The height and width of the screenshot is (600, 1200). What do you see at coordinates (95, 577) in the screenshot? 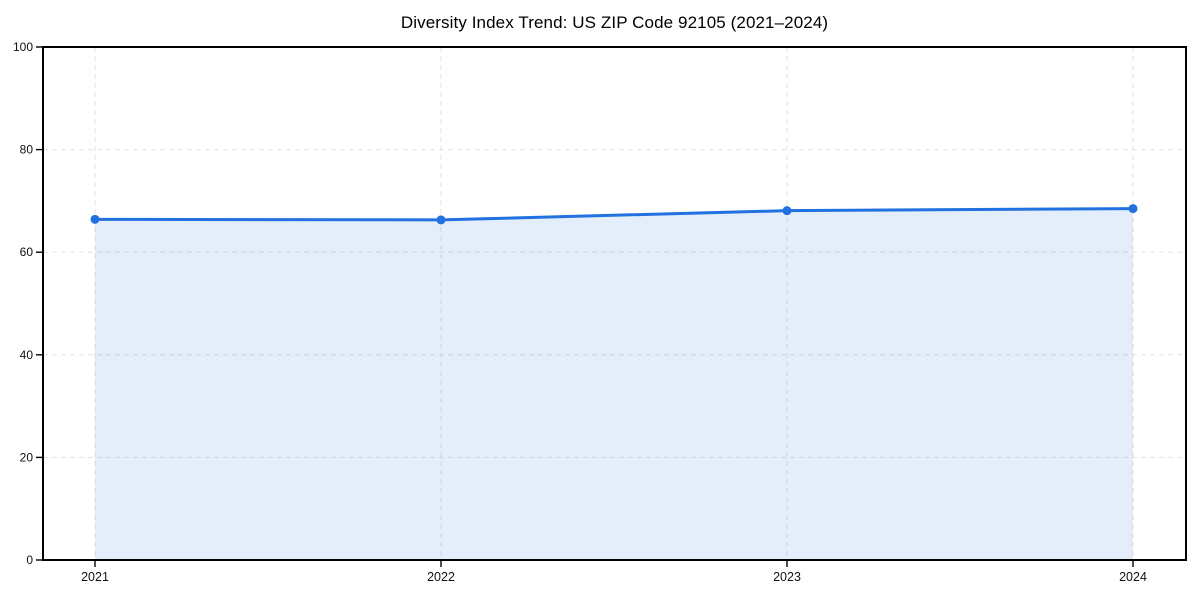
I see `x-tick-label: 2021` at bounding box center [95, 577].